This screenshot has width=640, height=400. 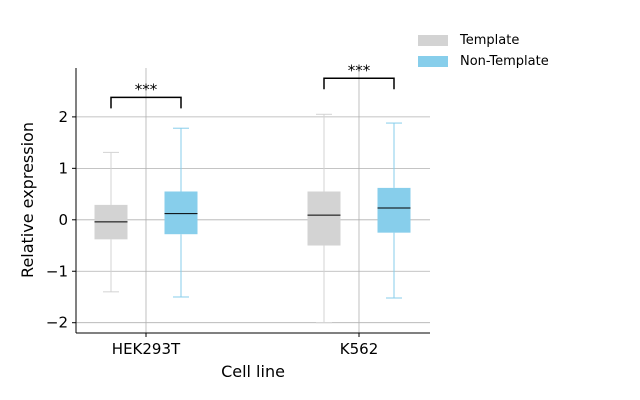 What do you see at coordinates (433, 61) in the screenshot?
I see `legend-swatch-non-template` at bounding box center [433, 61].